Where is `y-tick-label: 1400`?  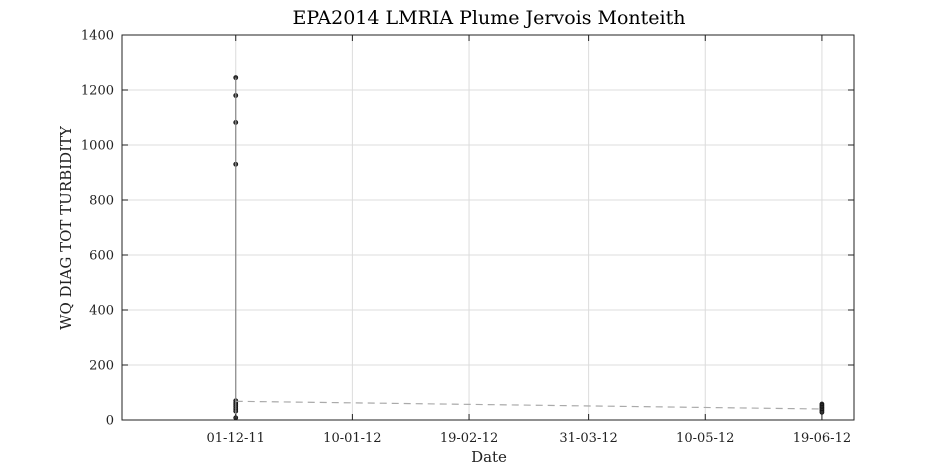 y-tick-label: 1400 is located at coordinates (97, 36).